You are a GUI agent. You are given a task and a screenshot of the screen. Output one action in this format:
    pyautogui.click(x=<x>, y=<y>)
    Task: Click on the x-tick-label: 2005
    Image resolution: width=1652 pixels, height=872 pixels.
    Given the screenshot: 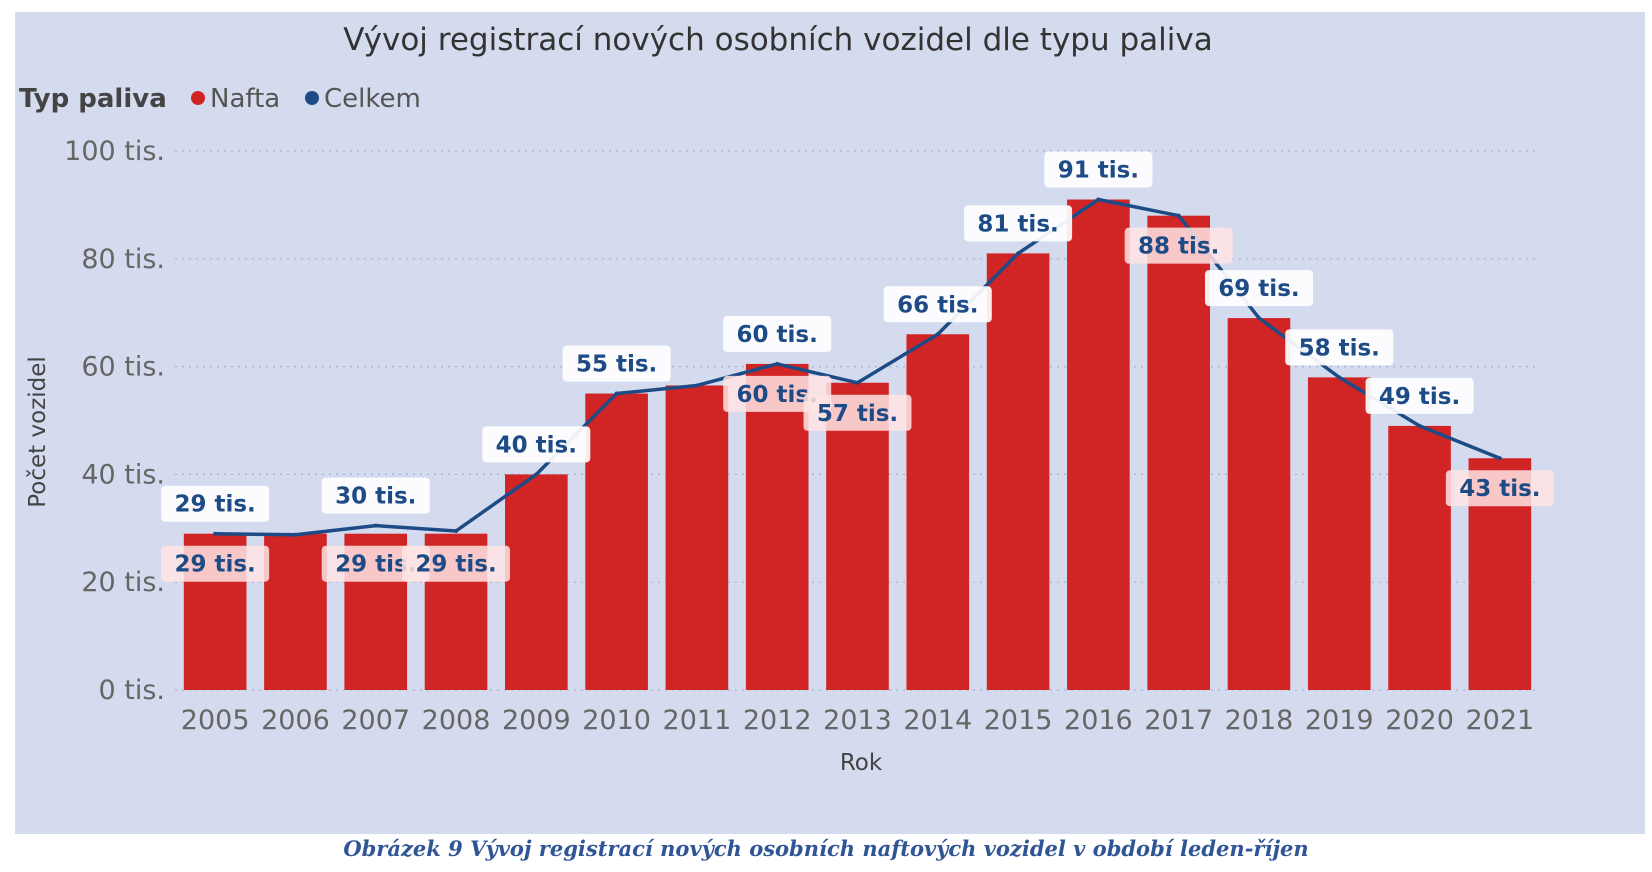 What is the action you would take?
    pyautogui.click(x=215, y=720)
    